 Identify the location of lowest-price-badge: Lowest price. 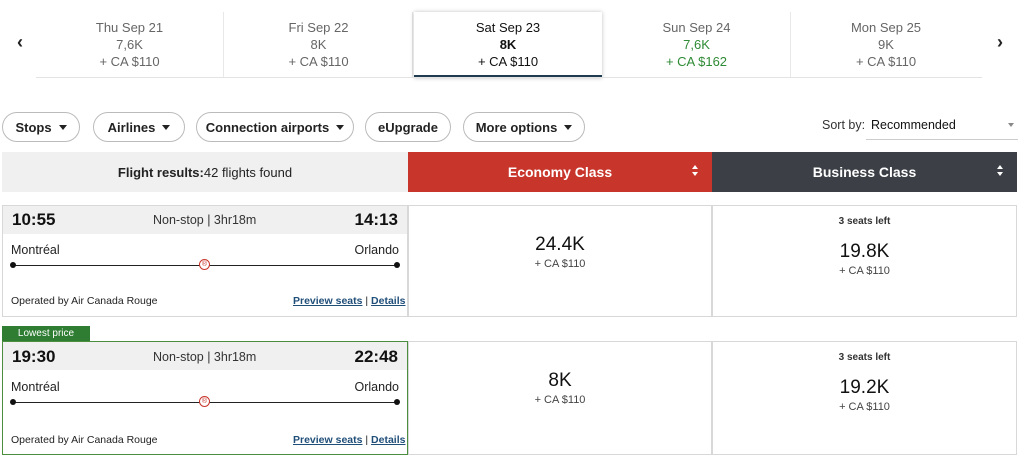
(46, 333).